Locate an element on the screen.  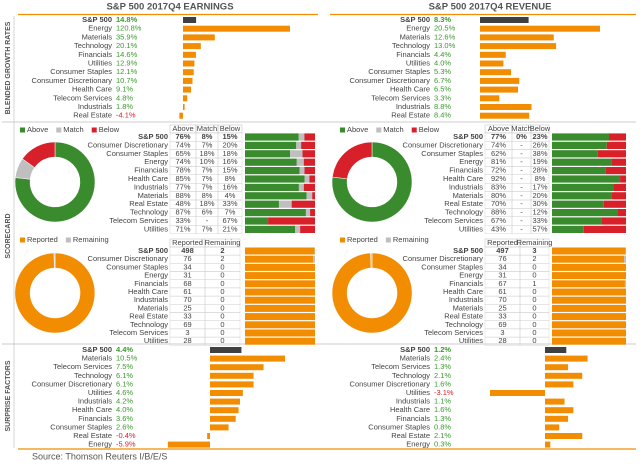
category-label: Industrials is located at coordinates (413, 401).